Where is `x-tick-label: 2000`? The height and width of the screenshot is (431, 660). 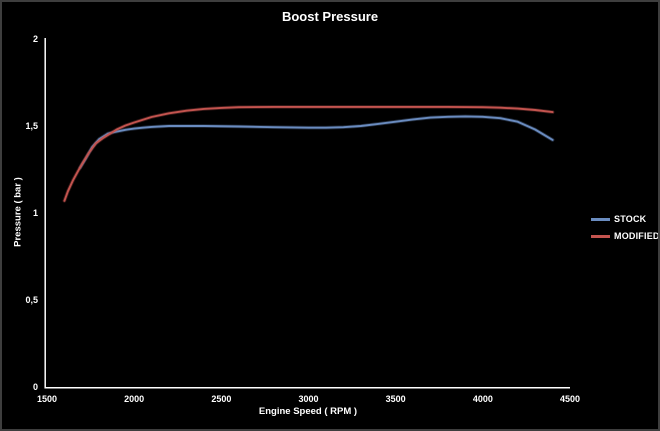
x-tick-label: 2000 is located at coordinates (134, 399).